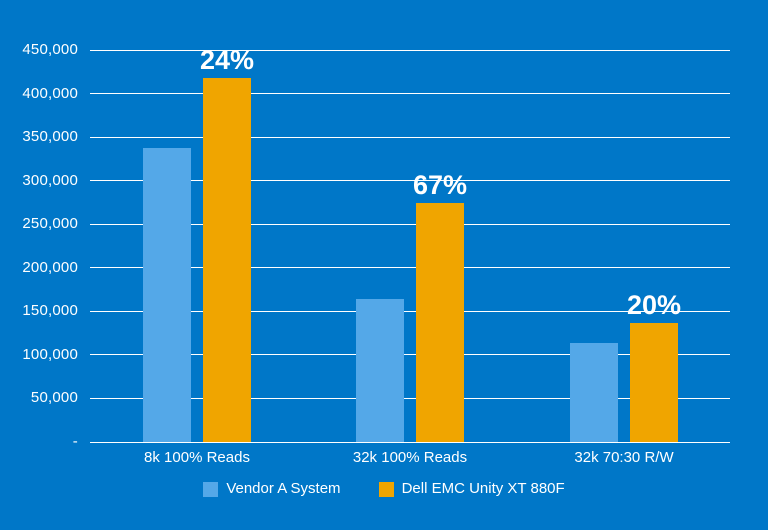 Image resolution: width=768 pixels, height=530 pixels. Describe the element at coordinates (50, 93) in the screenshot. I see `y-axis-tick-label: 400,000` at that location.